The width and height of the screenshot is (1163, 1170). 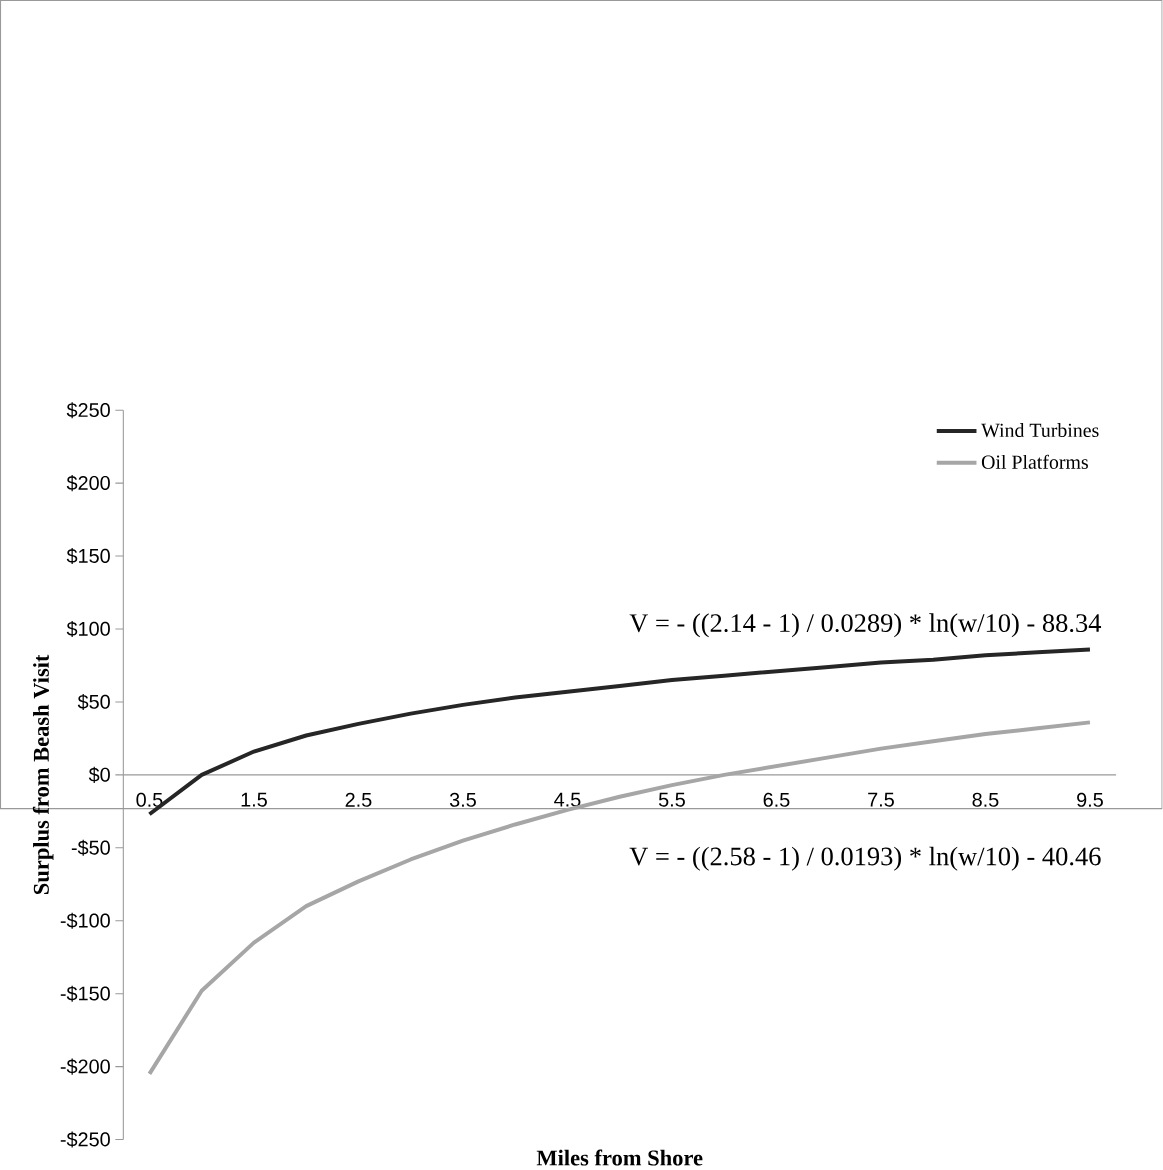 What do you see at coordinates (463, 799) in the screenshot?
I see `x-tick-label: 3.5` at bounding box center [463, 799].